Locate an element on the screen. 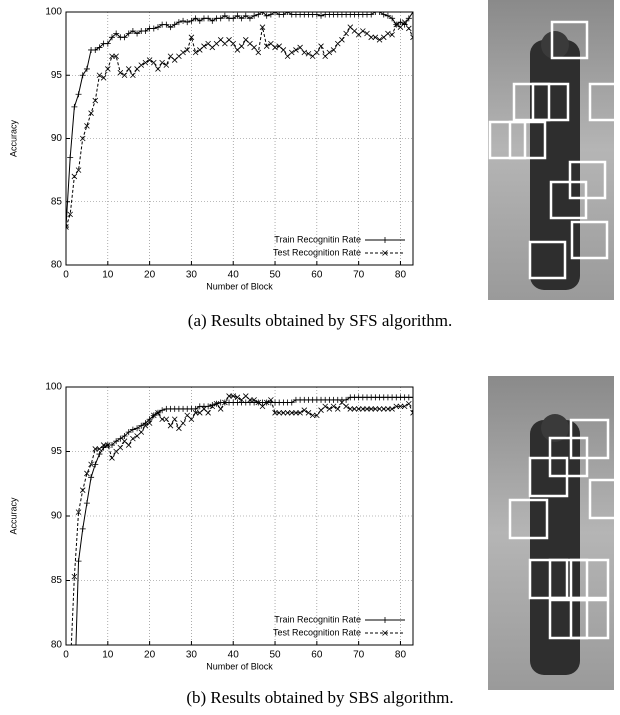 The height and width of the screenshot is (715, 620). caption: (a) Results obtained by SFS algorithm. is located at coordinates (320, 320).